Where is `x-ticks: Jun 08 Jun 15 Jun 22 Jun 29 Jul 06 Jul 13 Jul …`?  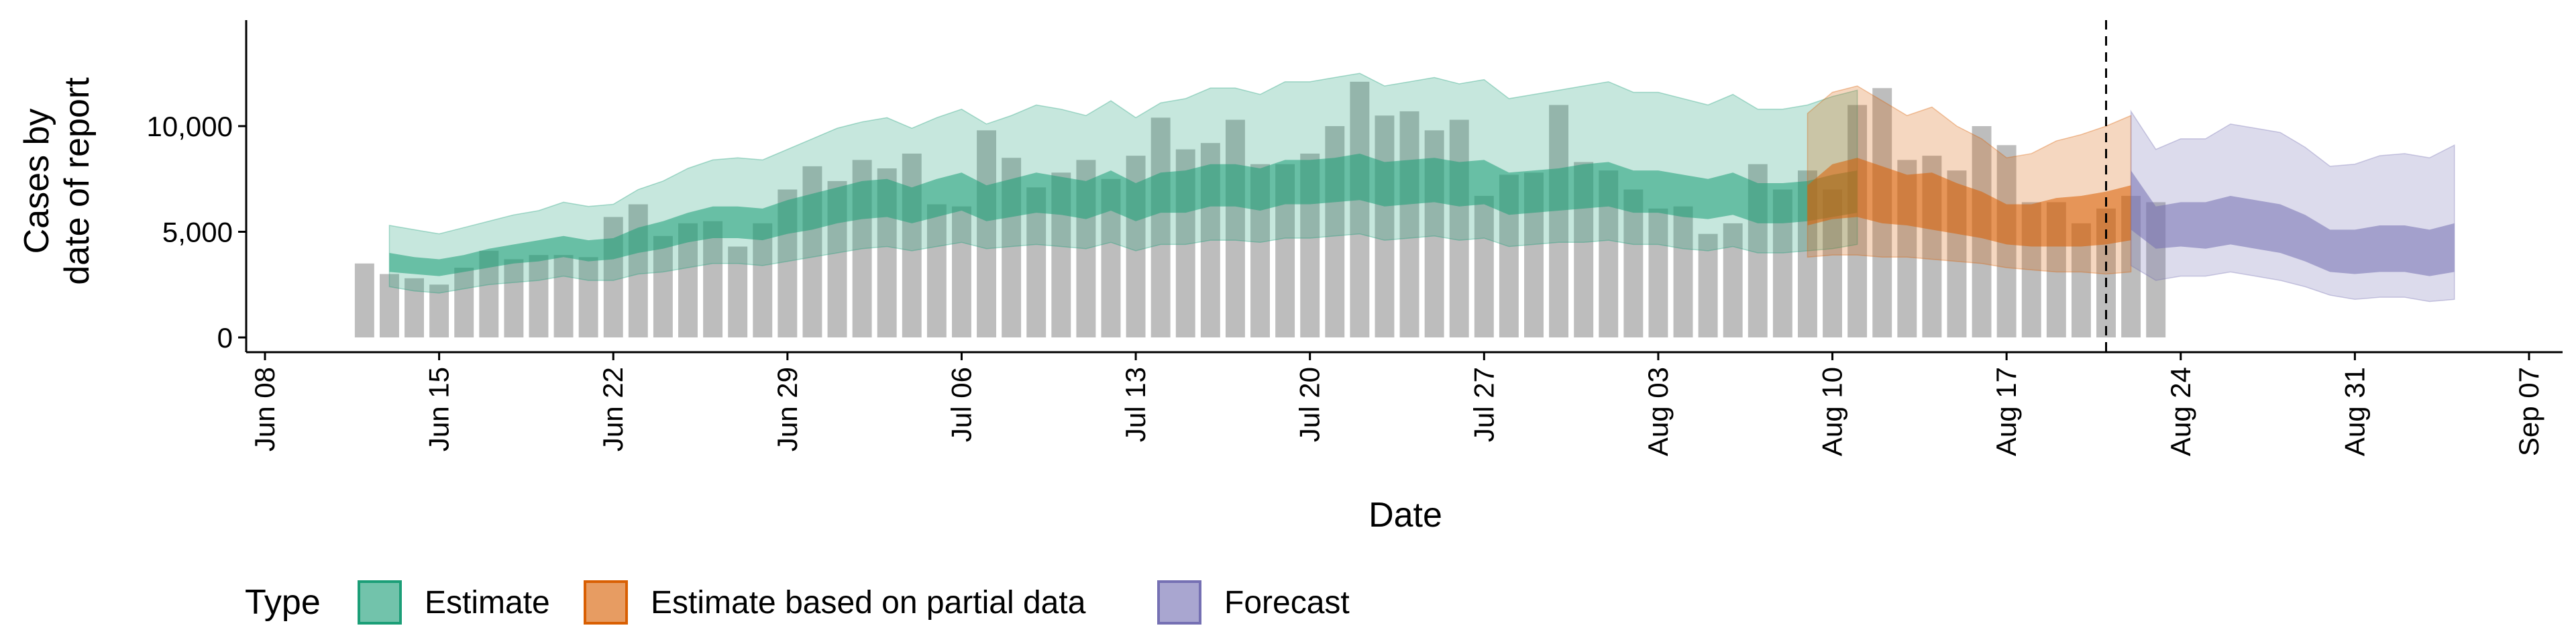 x-ticks: Jun 08 Jun 15 Jun 22 Jun 29 Jul 06 Jul 13 Jul … is located at coordinates (1396, 404).